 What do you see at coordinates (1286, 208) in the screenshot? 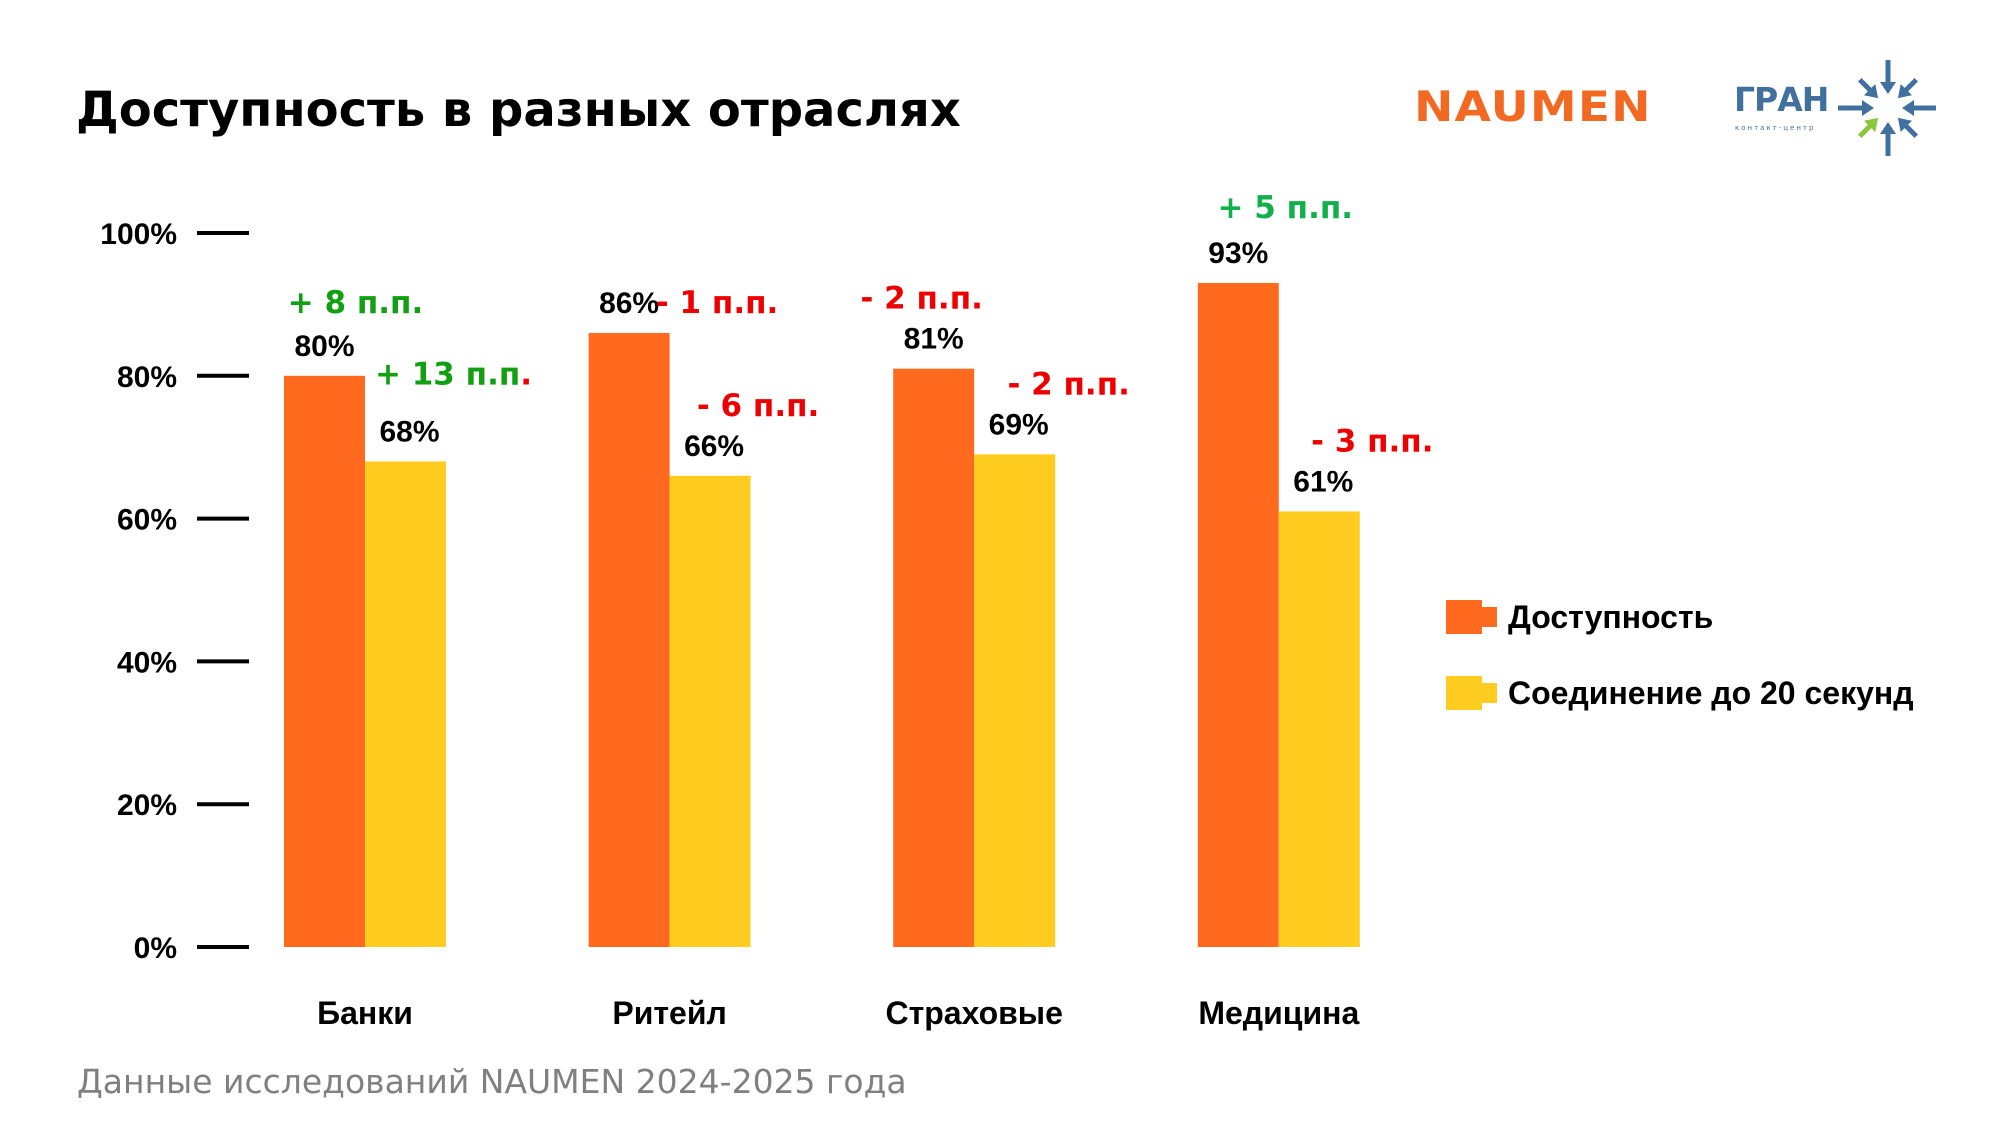
I see `delta-label: + 5 п.п.` at bounding box center [1286, 208].